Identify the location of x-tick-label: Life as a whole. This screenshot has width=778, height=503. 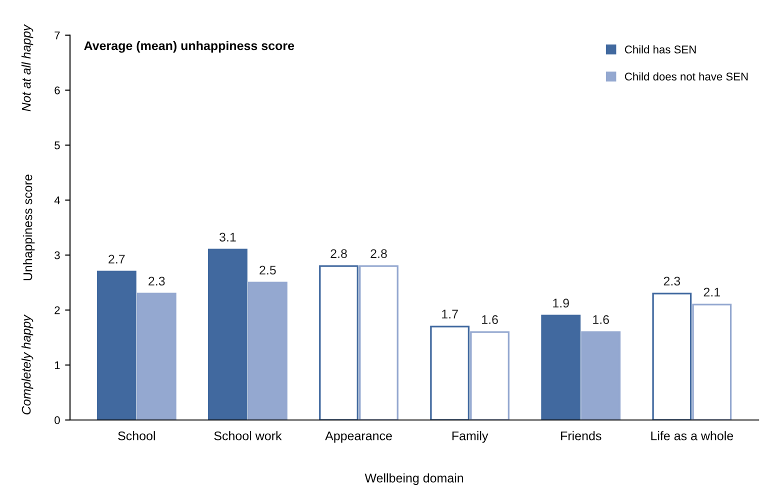
(692, 435).